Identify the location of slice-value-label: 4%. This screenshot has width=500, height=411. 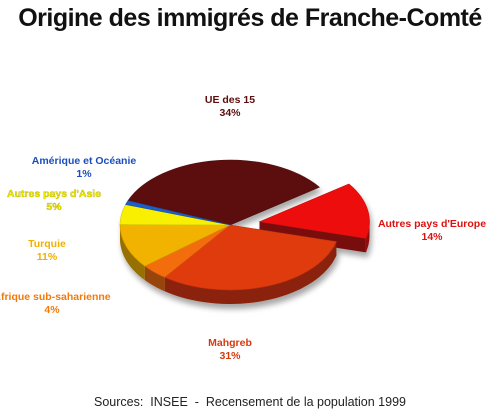
(52, 310).